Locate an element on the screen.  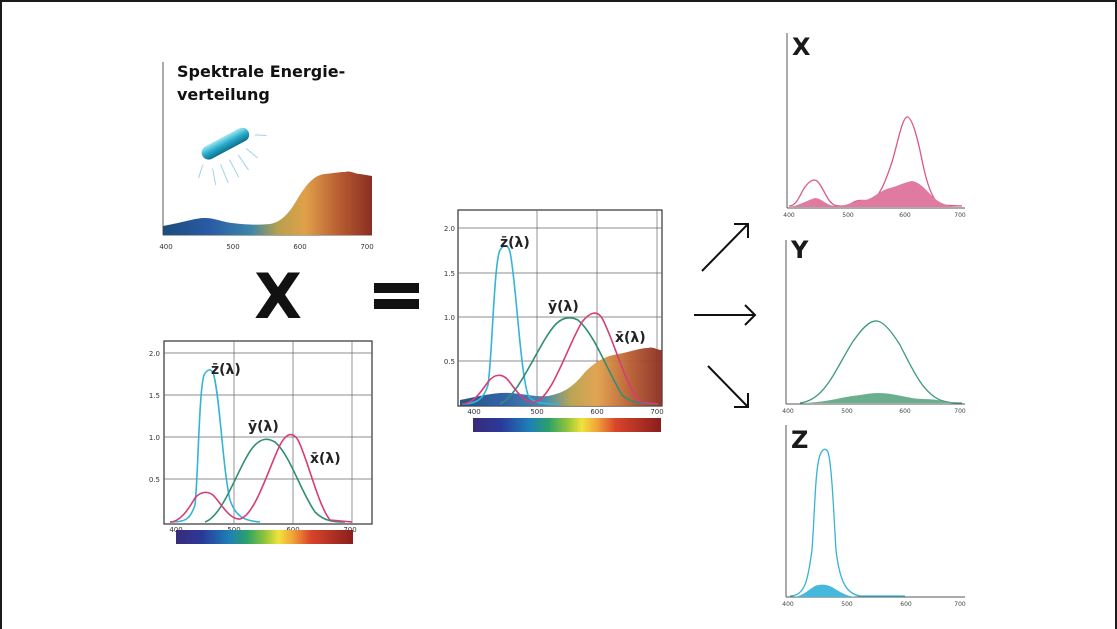
arrows is located at coordinates (725, 315).